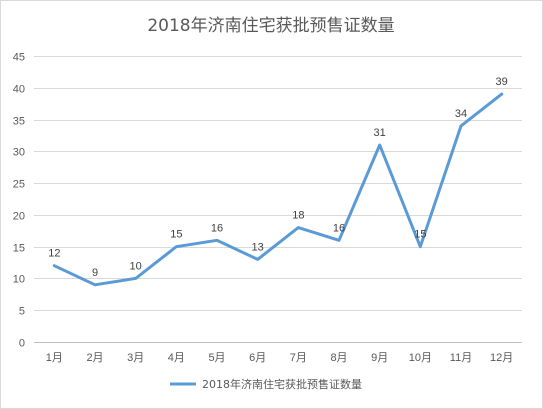 The height and width of the screenshot is (409, 543). Describe the element at coordinates (135, 358) in the screenshot. I see `x-tick-label: 3月` at that location.